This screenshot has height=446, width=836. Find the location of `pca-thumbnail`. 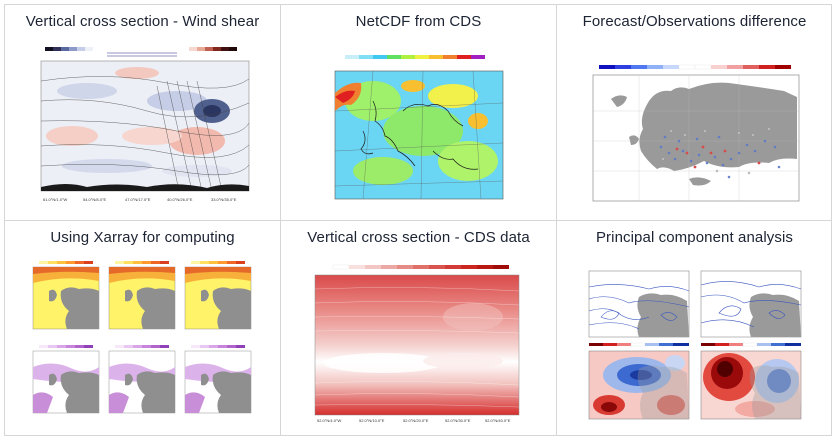

pca-thumbnail is located at coordinates (695, 341).